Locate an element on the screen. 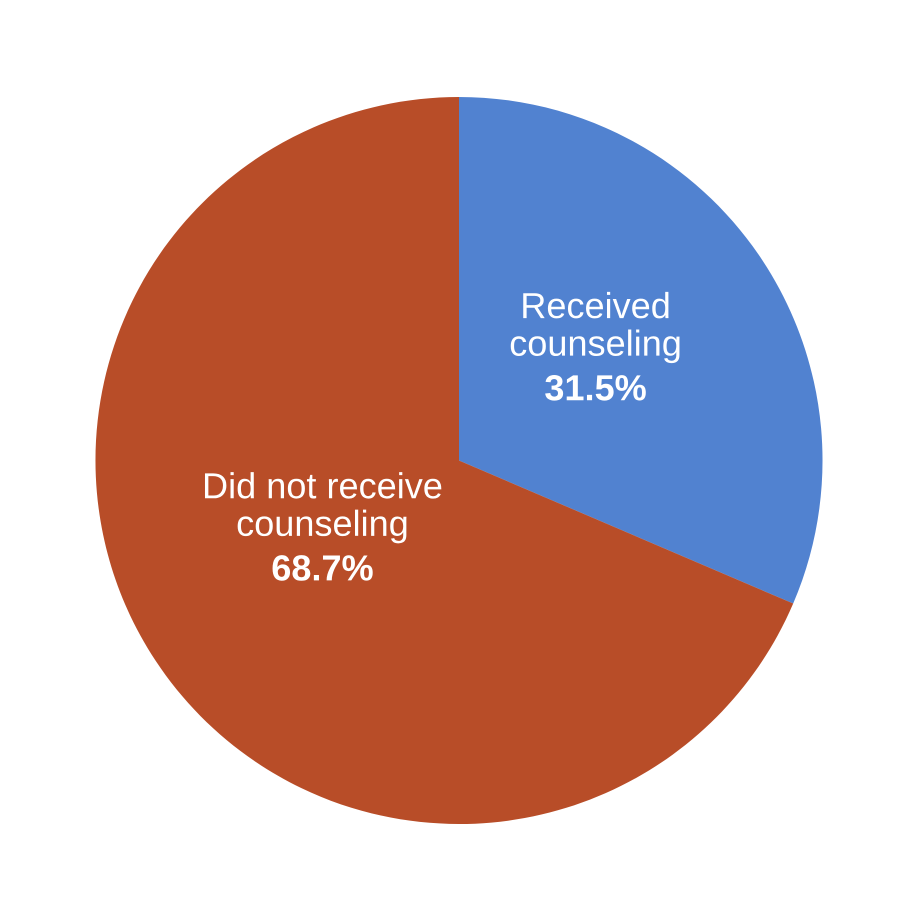 Image resolution: width=918 pixels, height=921 pixels. slice-label: Did not receive counseling is located at coordinates (323, 508).